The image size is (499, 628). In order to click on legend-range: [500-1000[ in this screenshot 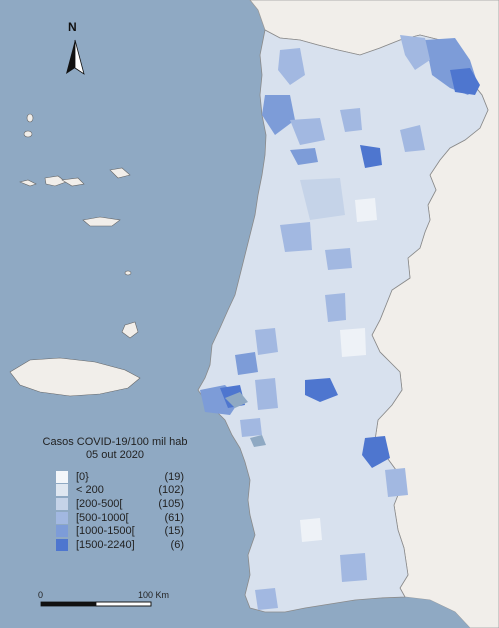, I will do `click(102, 517)`.